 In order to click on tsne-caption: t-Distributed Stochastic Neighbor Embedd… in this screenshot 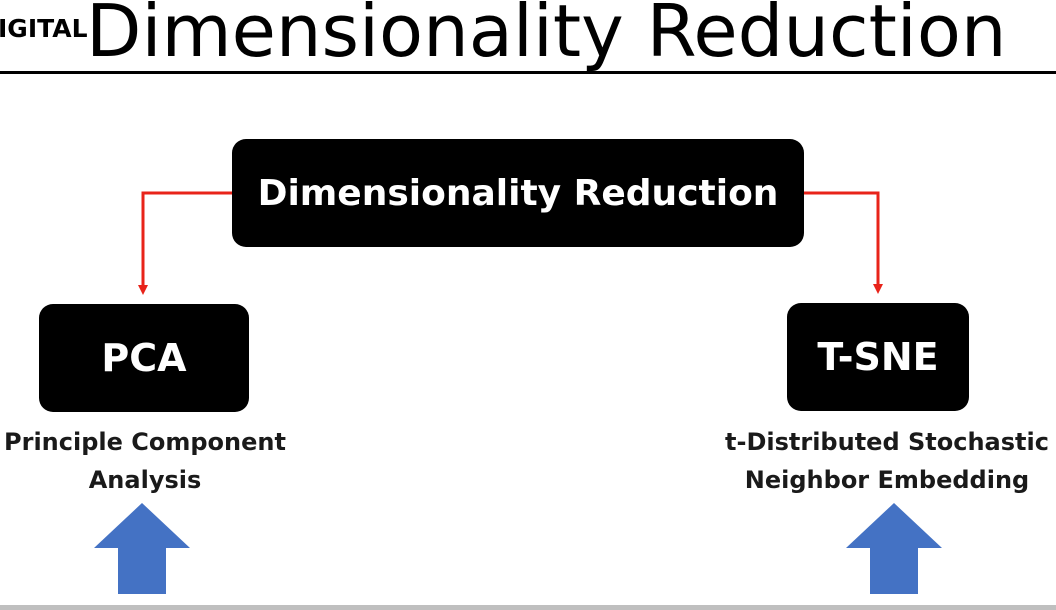, I will do `click(887, 461)`.